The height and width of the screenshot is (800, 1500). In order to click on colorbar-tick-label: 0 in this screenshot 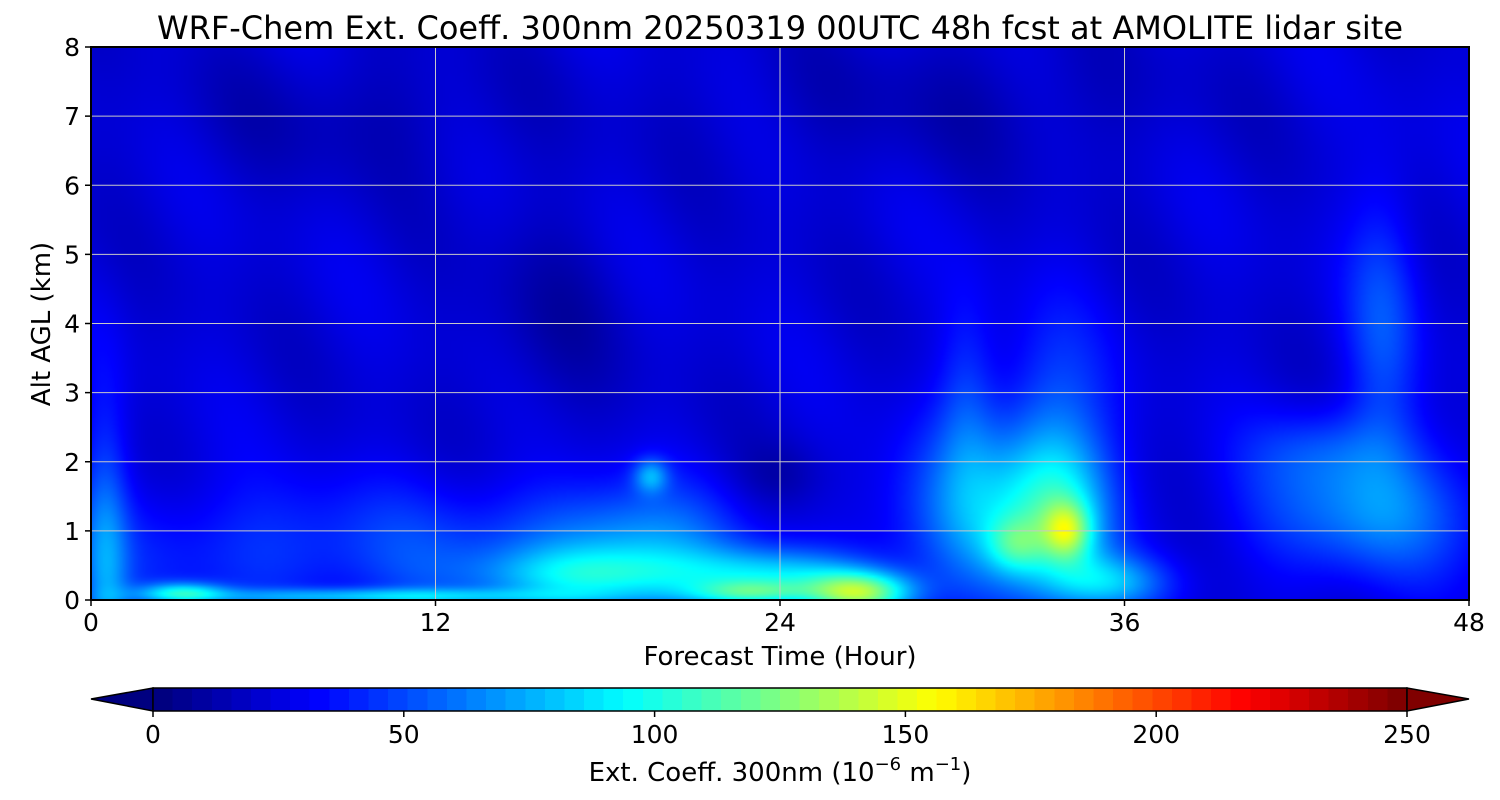, I will do `click(153, 734)`.